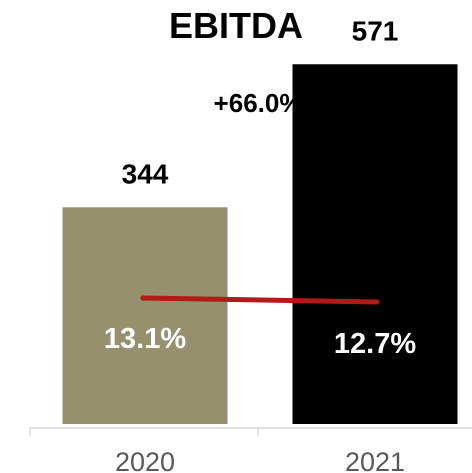 This screenshot has height=473, width=472. I want to click on x-tick-label: 2021, so click(375, 460).